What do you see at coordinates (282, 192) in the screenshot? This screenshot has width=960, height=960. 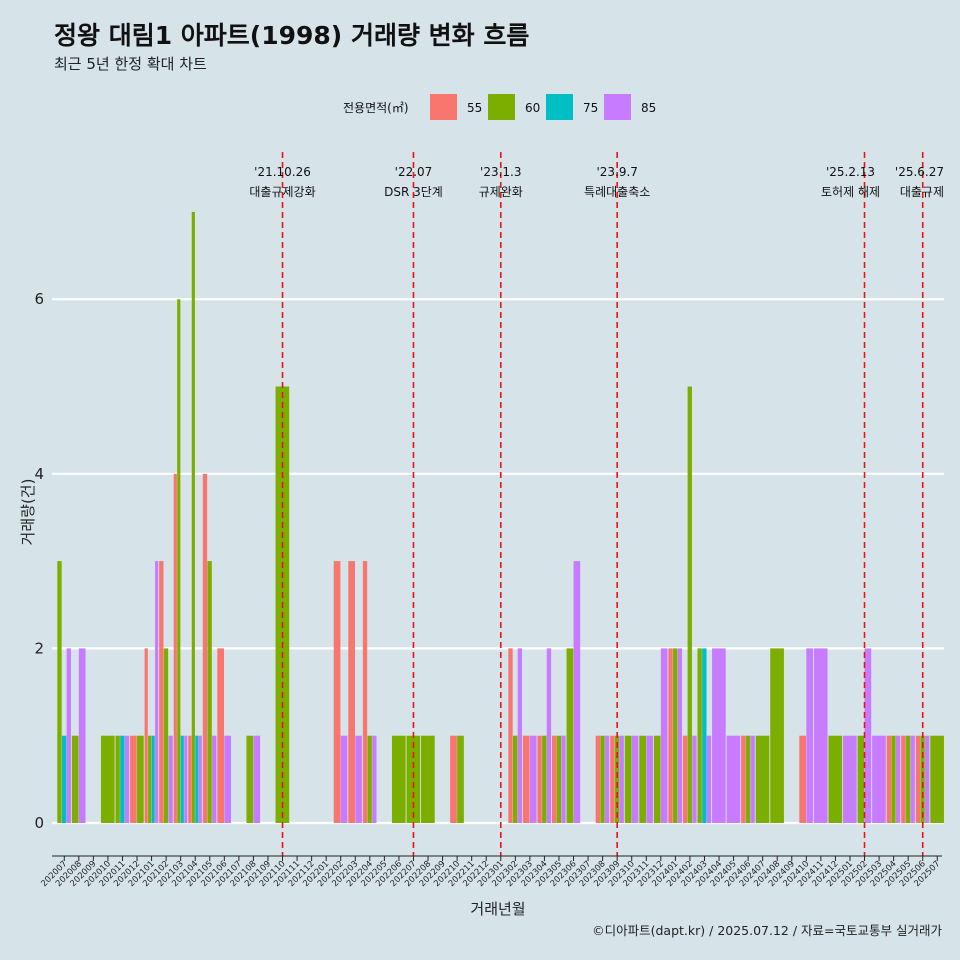 I see `event-label: 대출규제강화` at bounding box center [282, 192].